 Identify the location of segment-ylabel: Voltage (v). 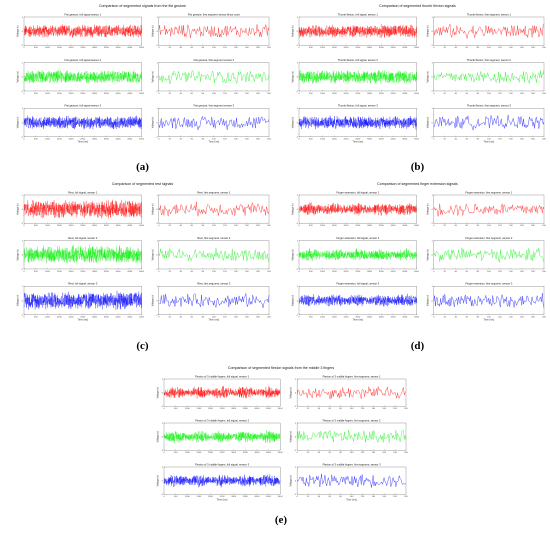
(427, 255).